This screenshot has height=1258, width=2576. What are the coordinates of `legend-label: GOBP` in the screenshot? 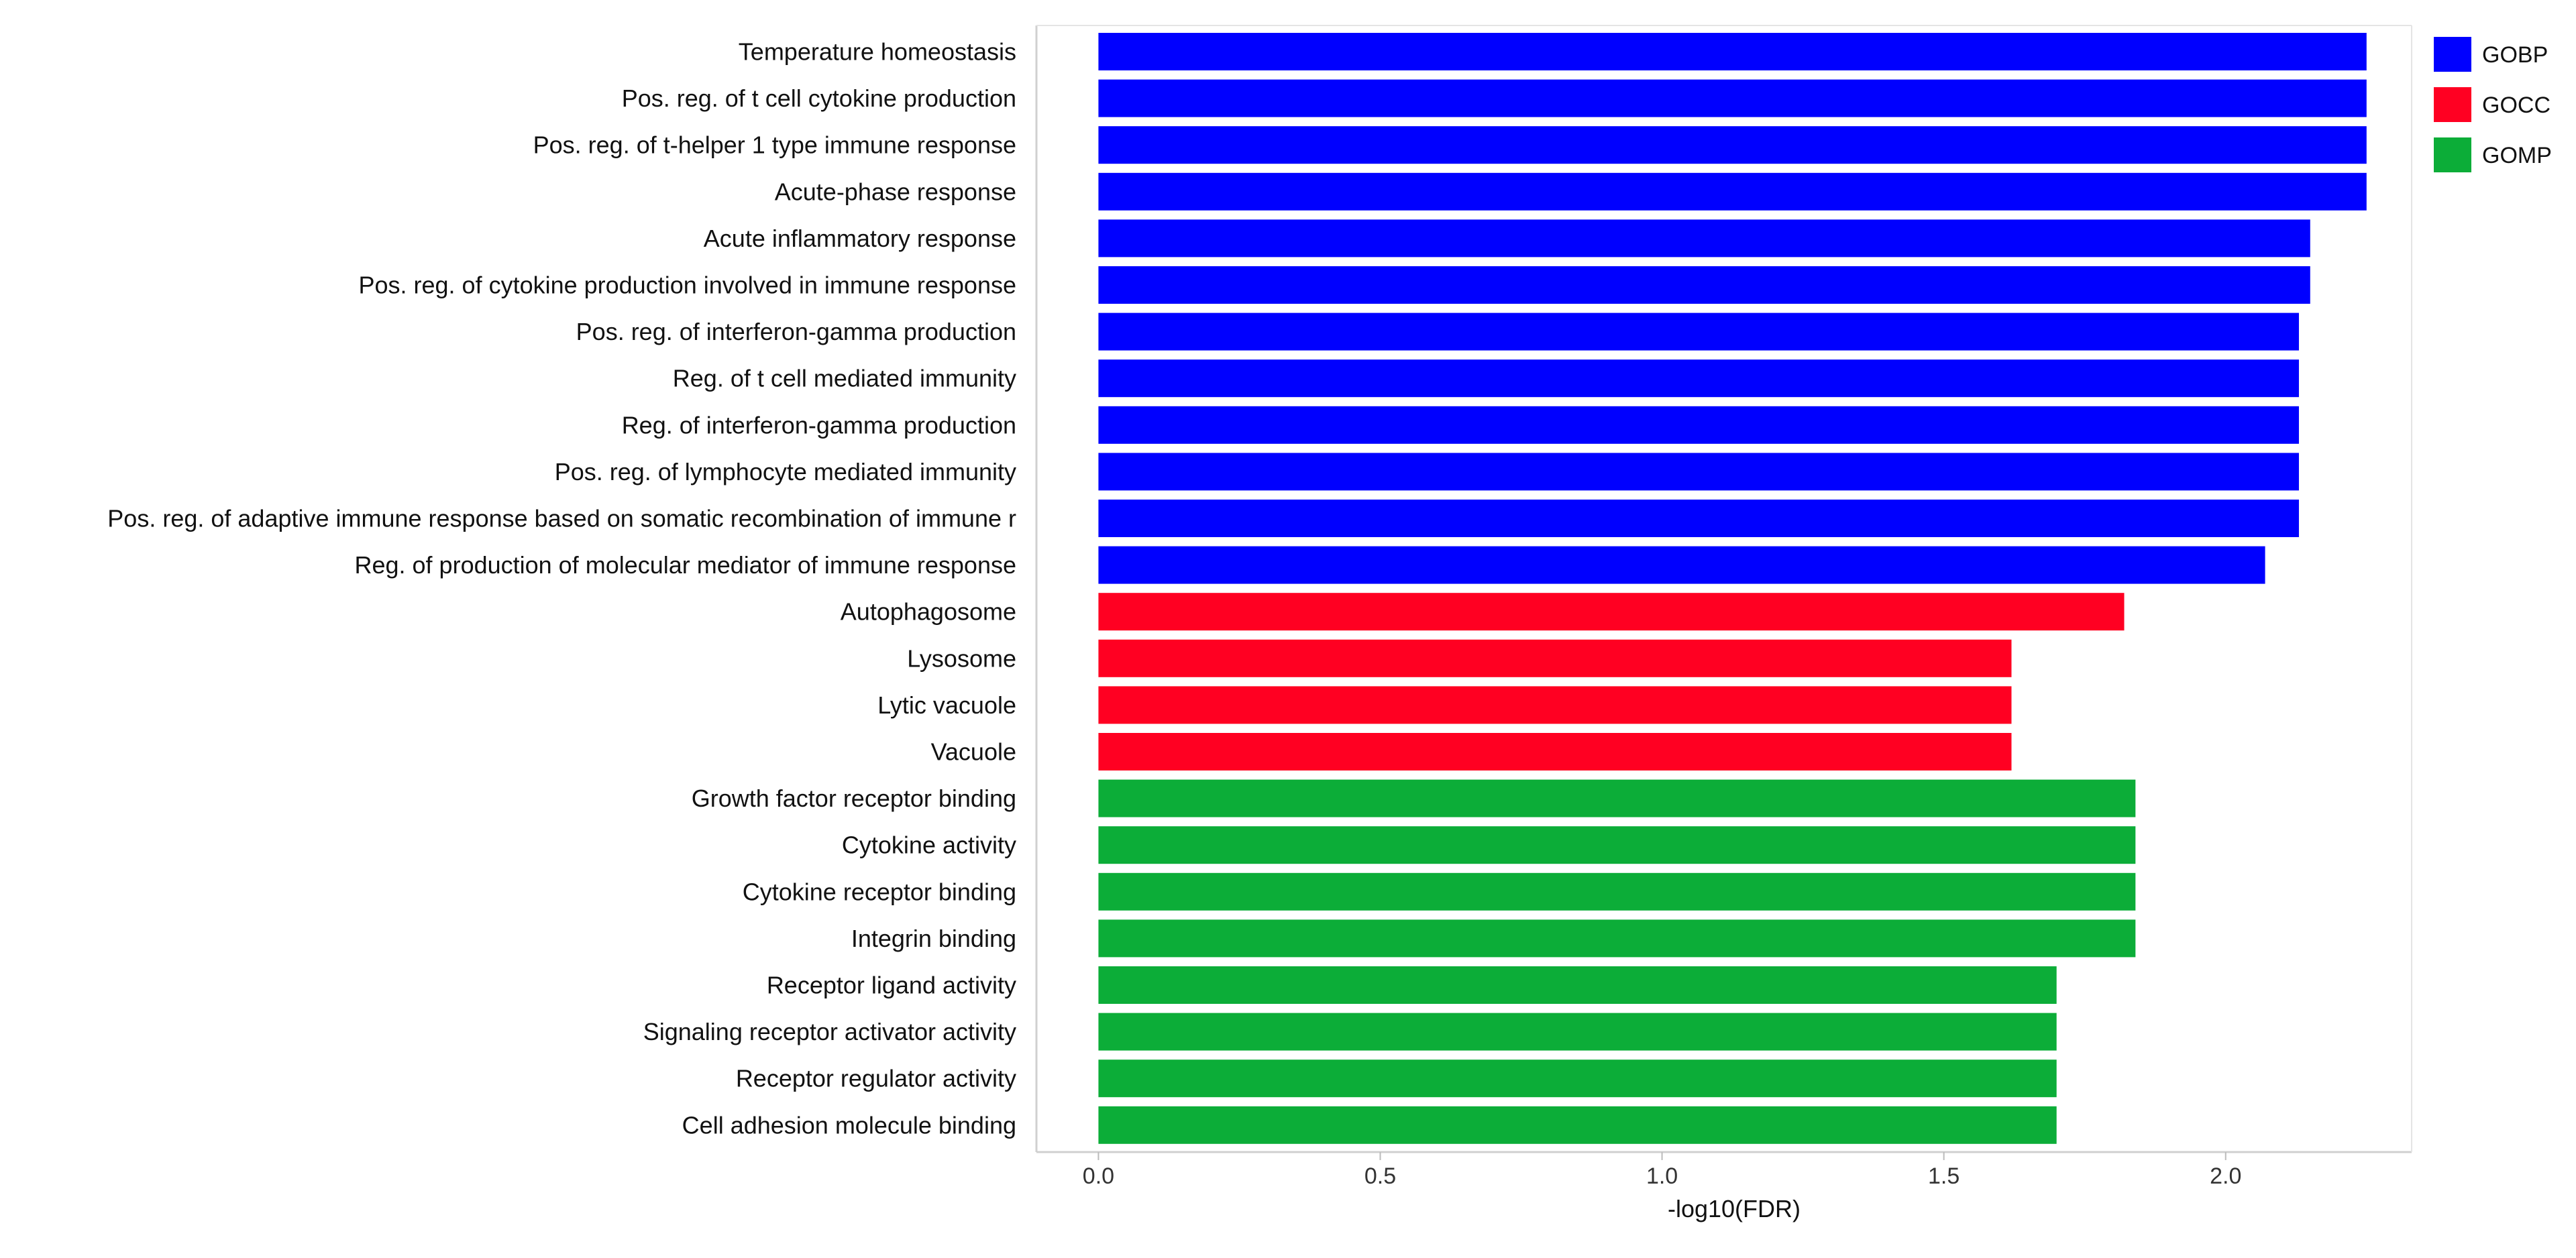 It's located at (2515, 55).